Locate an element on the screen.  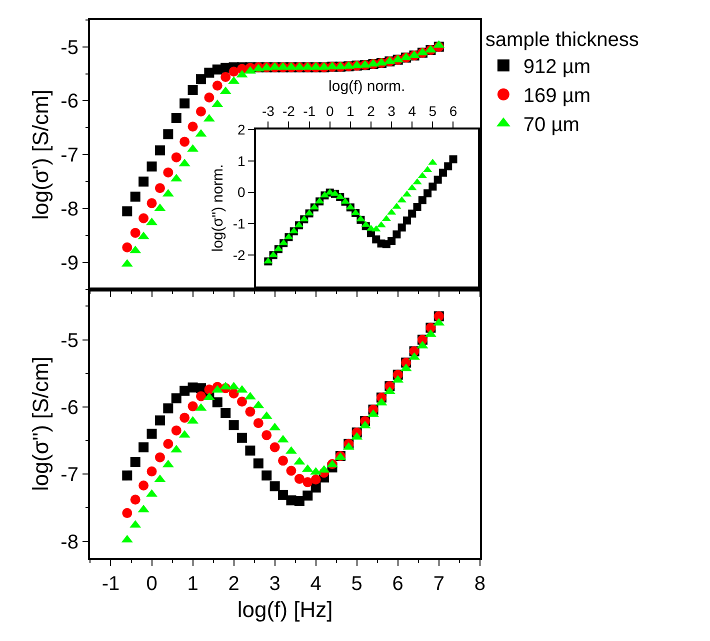
x-tick-label: 4 is located at coordinates (316, 583).